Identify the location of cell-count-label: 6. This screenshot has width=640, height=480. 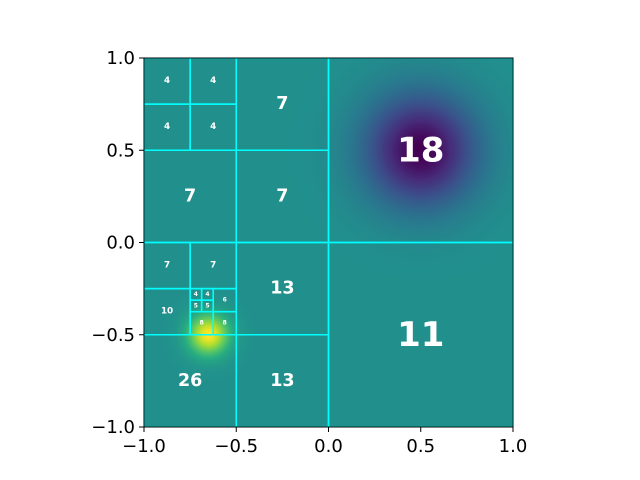
(225, 300).